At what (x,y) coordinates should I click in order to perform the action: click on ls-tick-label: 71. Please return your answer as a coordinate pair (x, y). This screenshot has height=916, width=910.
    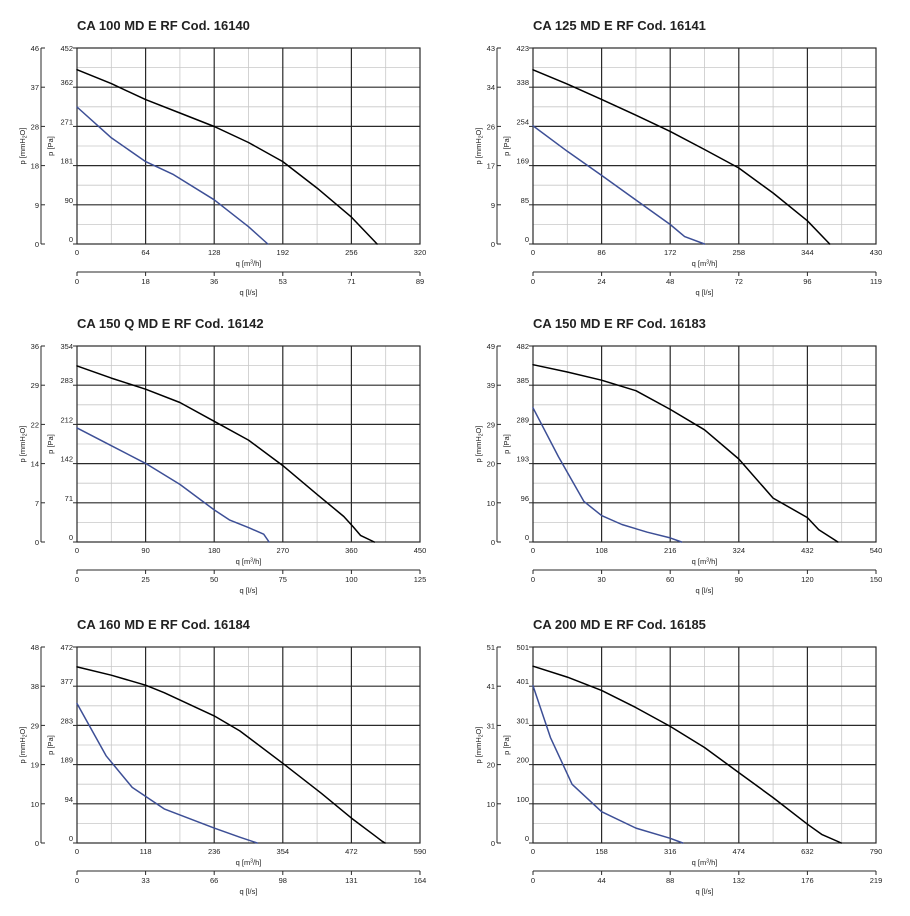
    Looking at the image, I should click on (351, 281).